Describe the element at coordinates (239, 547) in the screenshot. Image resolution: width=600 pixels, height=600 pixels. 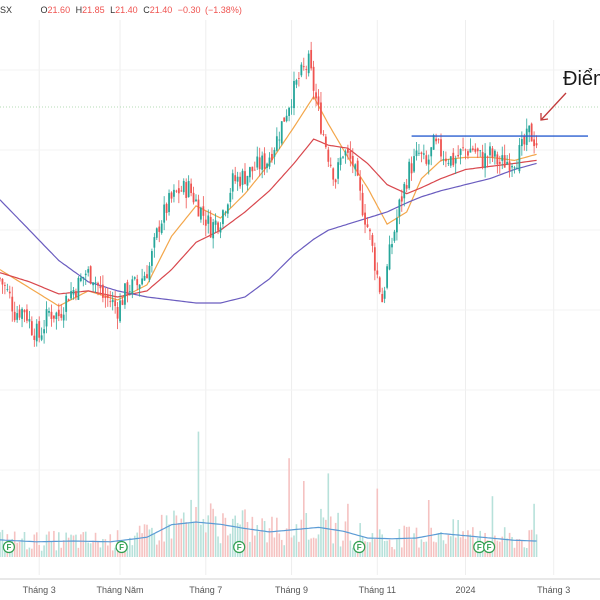
I see `event-marker-circle` at that location.